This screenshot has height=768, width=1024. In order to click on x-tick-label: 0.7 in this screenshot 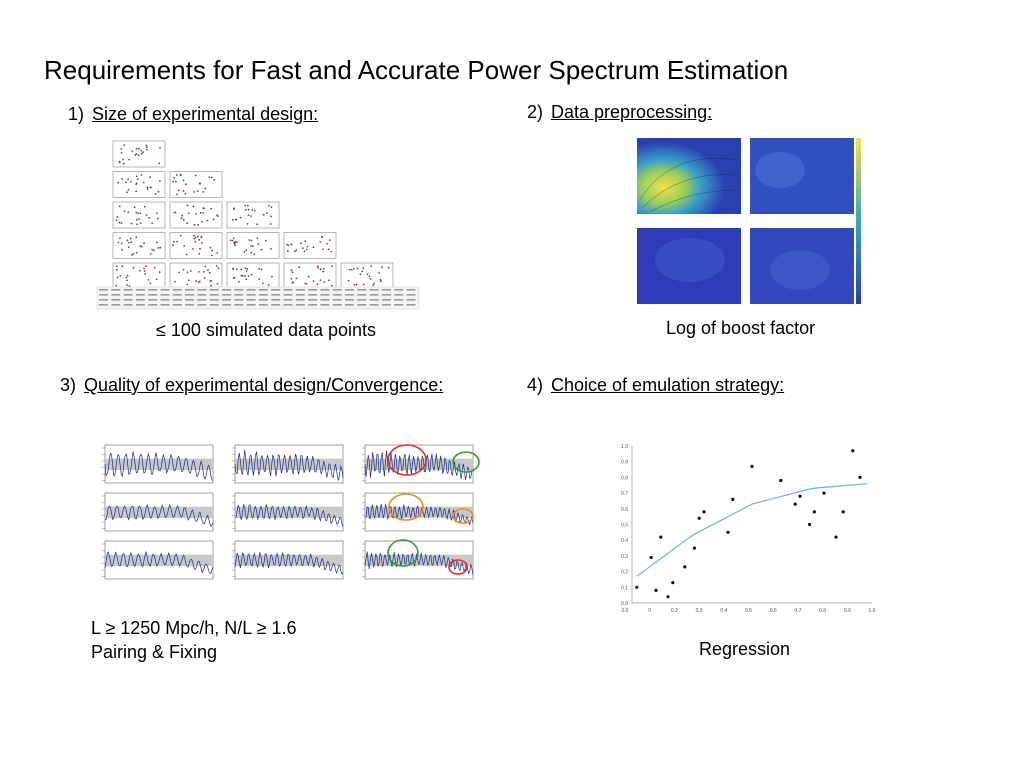, I will do `click(797, 611)`.